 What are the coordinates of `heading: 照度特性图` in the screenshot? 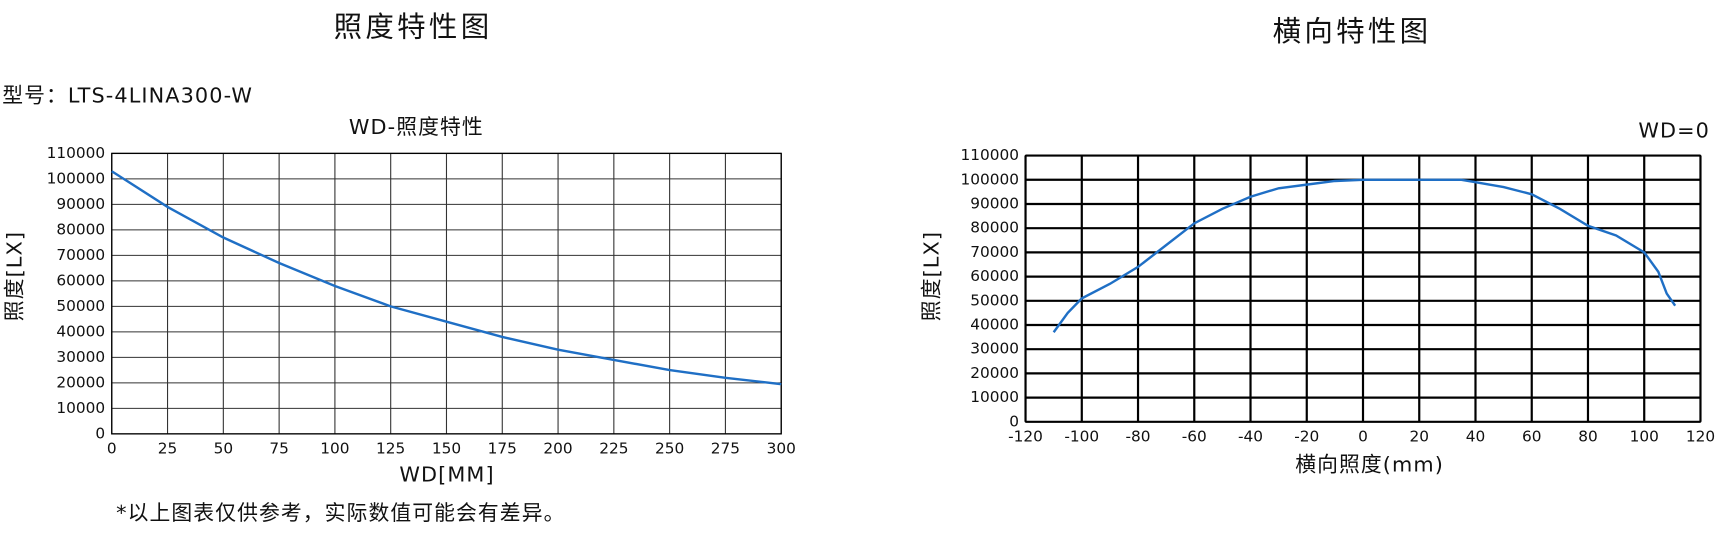 It's located at (413, 26).